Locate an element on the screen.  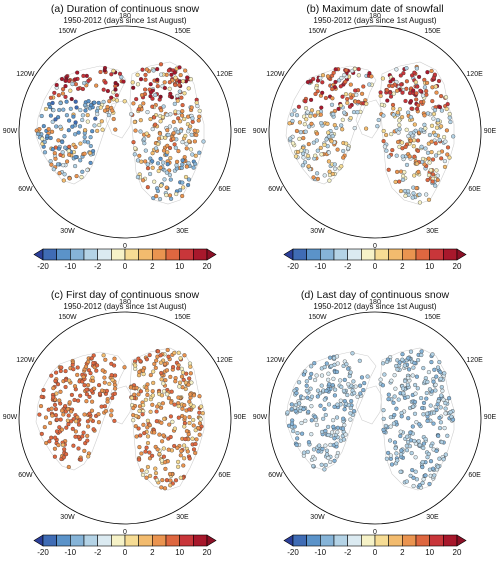
longitude-label: 0 is located at coordinates (125, 532).